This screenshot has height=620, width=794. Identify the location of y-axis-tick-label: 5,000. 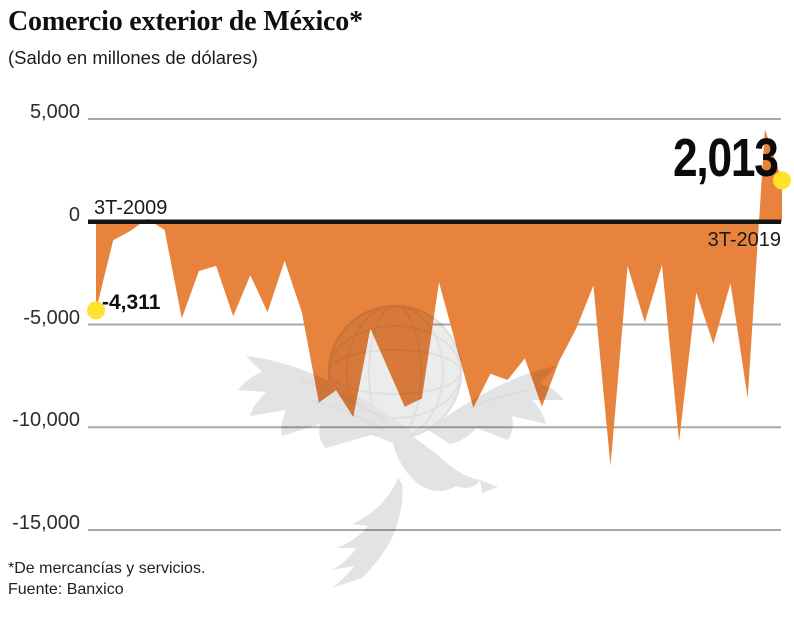
(54, 112).